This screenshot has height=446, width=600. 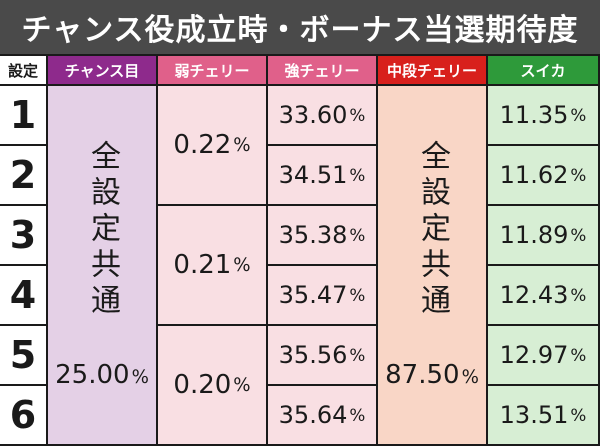 I want to click on strong-cherry-cell: 35.64%, so click(x=323, y=416).